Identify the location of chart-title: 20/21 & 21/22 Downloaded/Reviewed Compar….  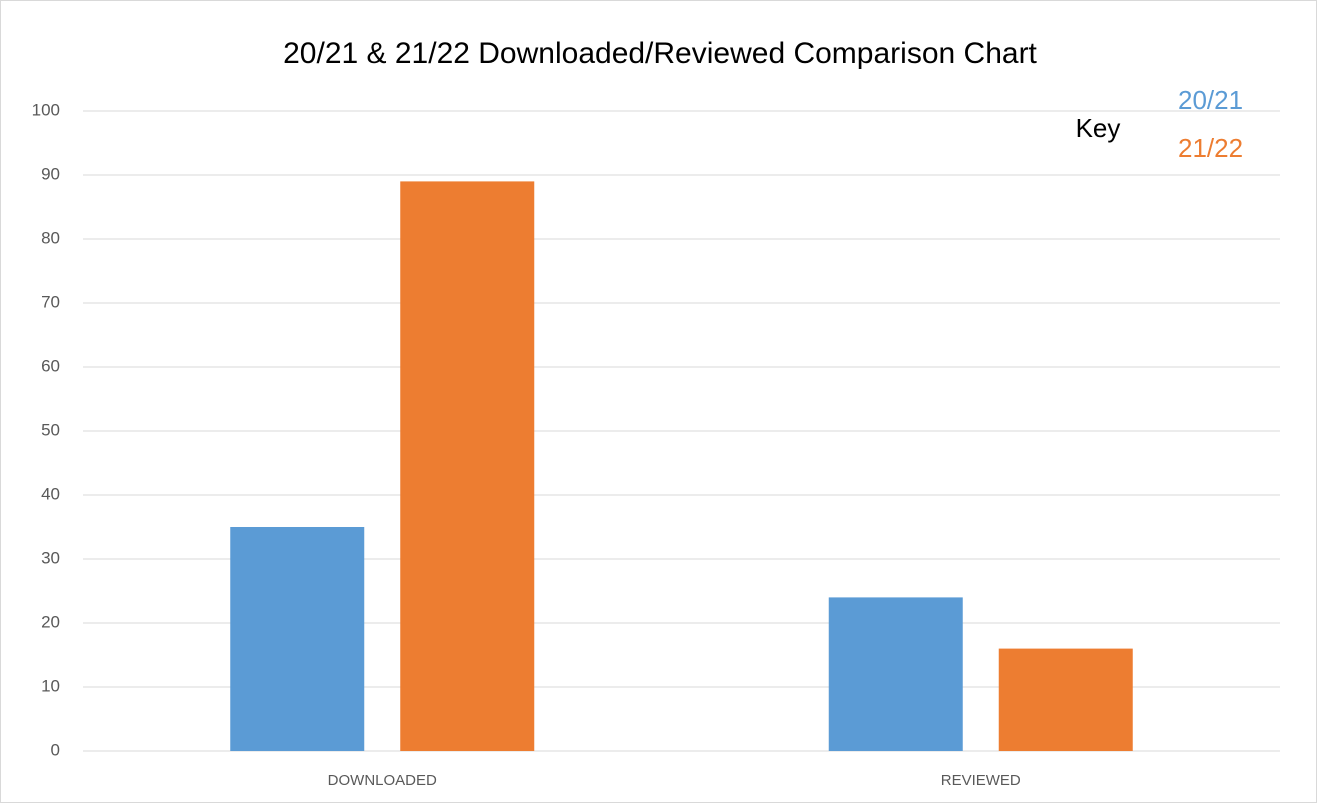
(660, 53).